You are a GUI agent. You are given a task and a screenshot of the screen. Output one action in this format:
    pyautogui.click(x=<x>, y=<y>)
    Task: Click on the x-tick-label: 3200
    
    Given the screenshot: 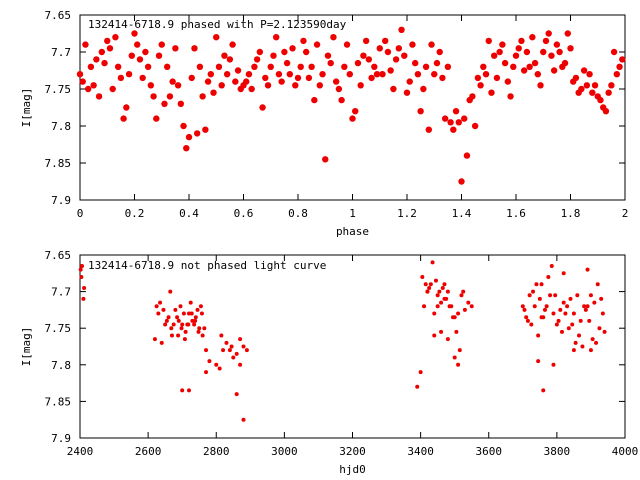 What is the action you would take?
    pyautogui.click(x=352, y=451)
    